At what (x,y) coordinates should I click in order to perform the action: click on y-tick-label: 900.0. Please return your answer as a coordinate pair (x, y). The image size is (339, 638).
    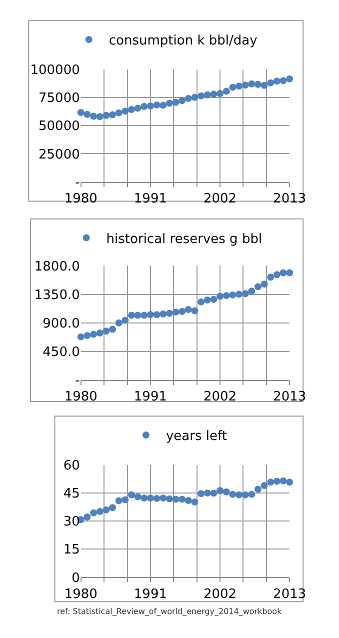
    Looking at the image, I should click on (61, 324).